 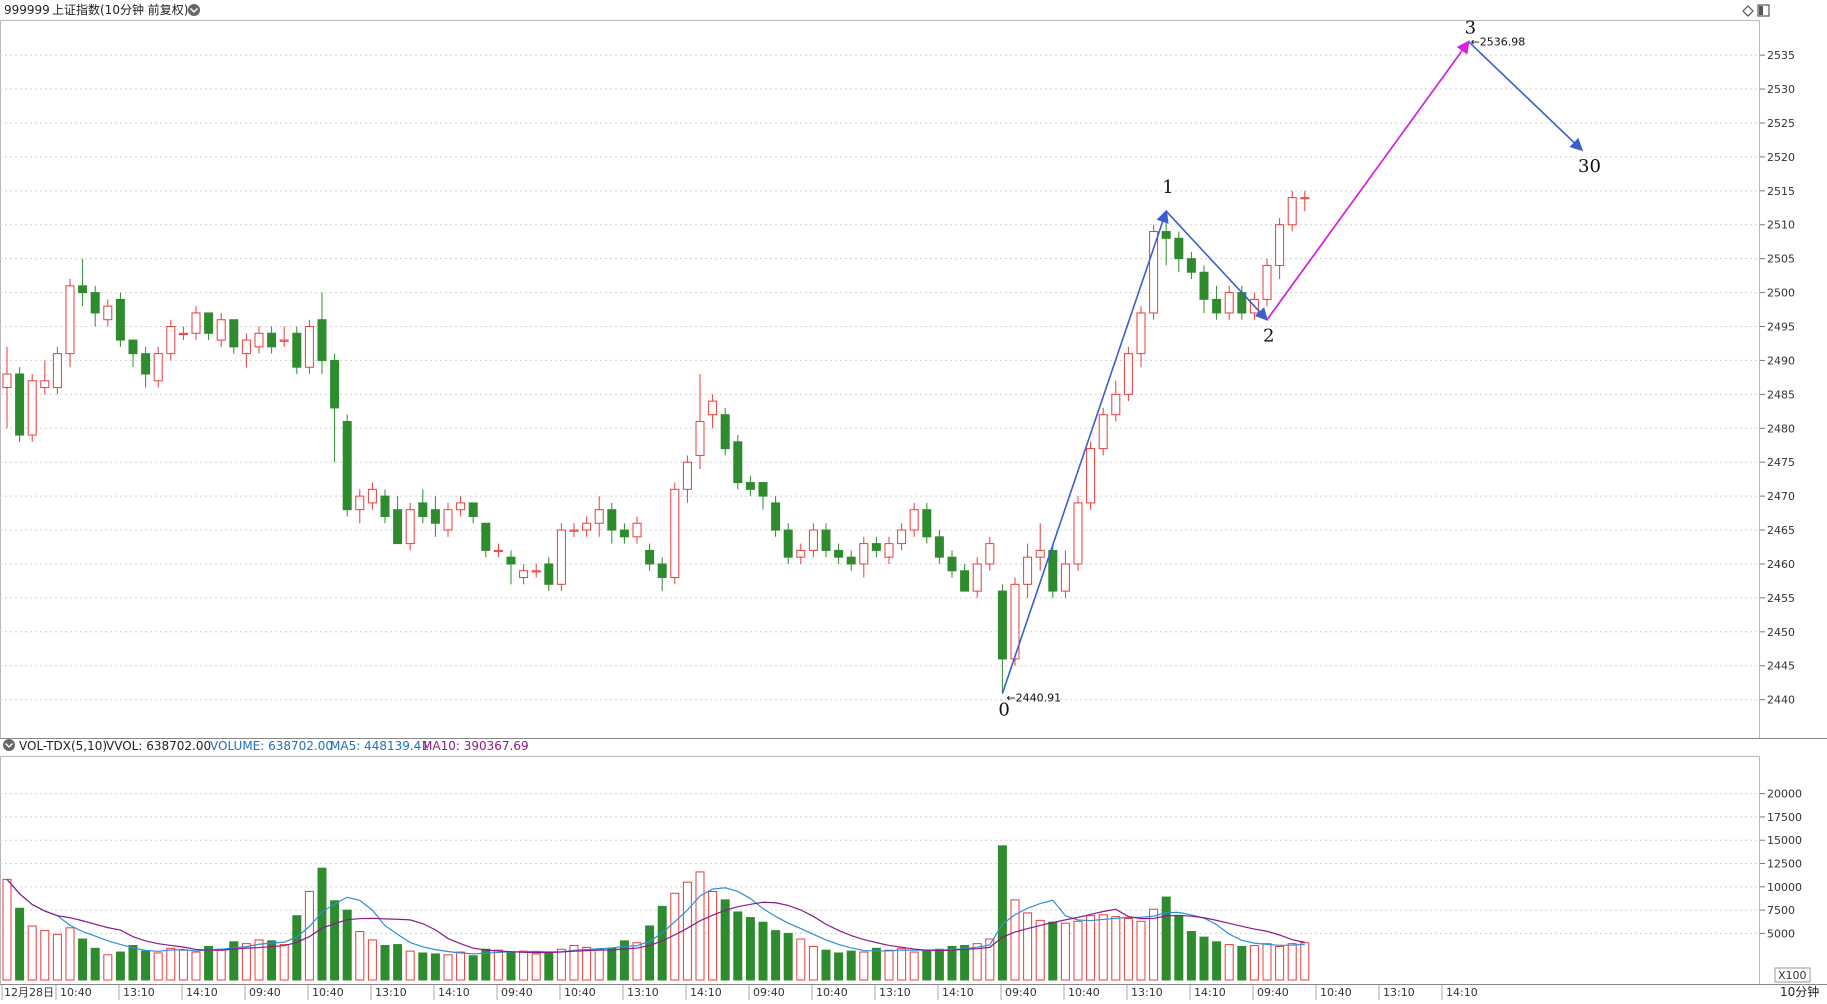 What do you see at coordinates (655, 916) in the screenshot?
I see `volume-ma10-line` at bounding box center [655, 916].